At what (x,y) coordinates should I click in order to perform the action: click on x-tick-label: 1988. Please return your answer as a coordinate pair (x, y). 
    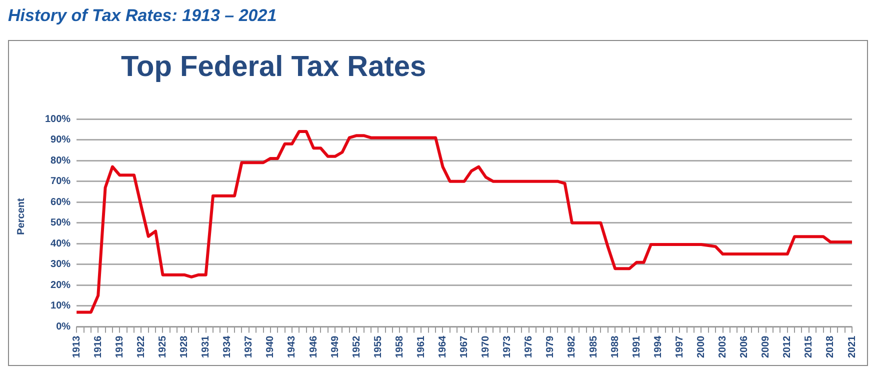
    Looking at the image, I should click on (615, 346).